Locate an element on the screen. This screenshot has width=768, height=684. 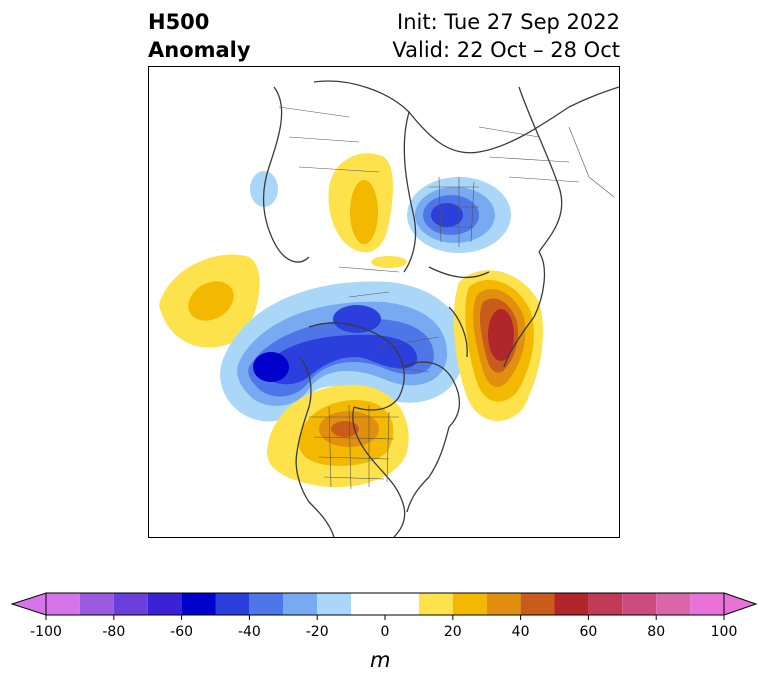
colorbar-unit-label: m is located at coordinates (380, 660).